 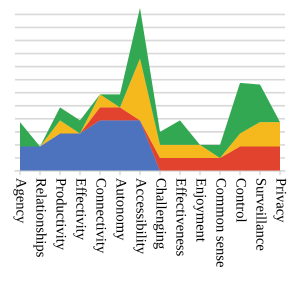 I want to click on x-tick-label: Relationships, so click(x=40, y=217).